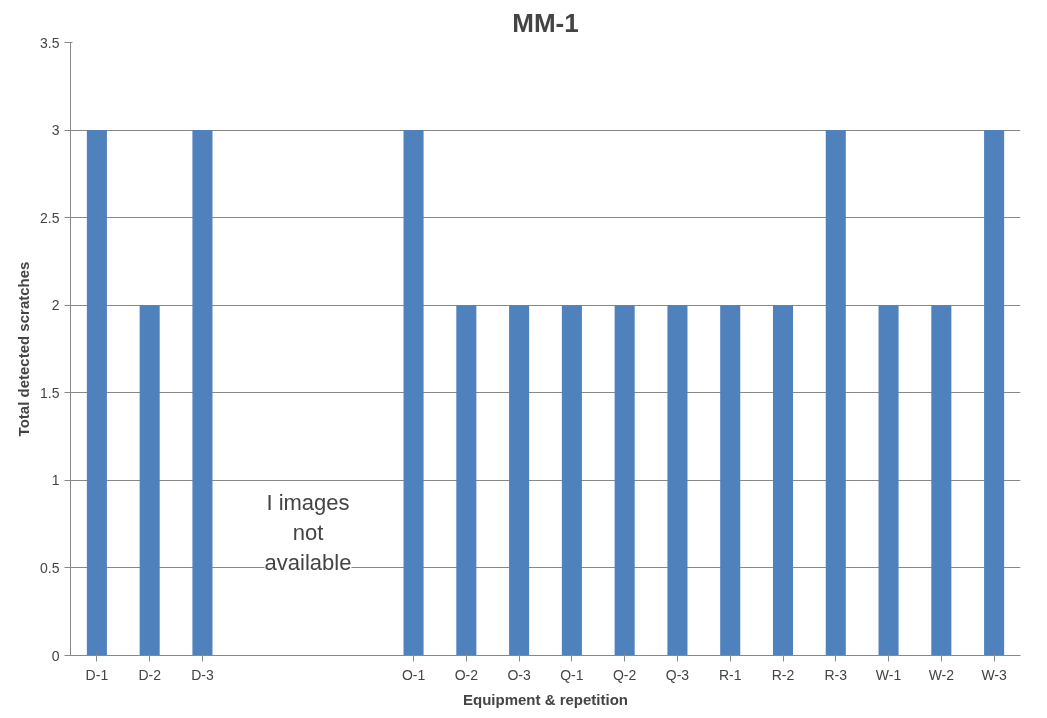  Describe the element at coordinates (55, 130) in the screenshot. I see `y-tick-label: 3` at that location.